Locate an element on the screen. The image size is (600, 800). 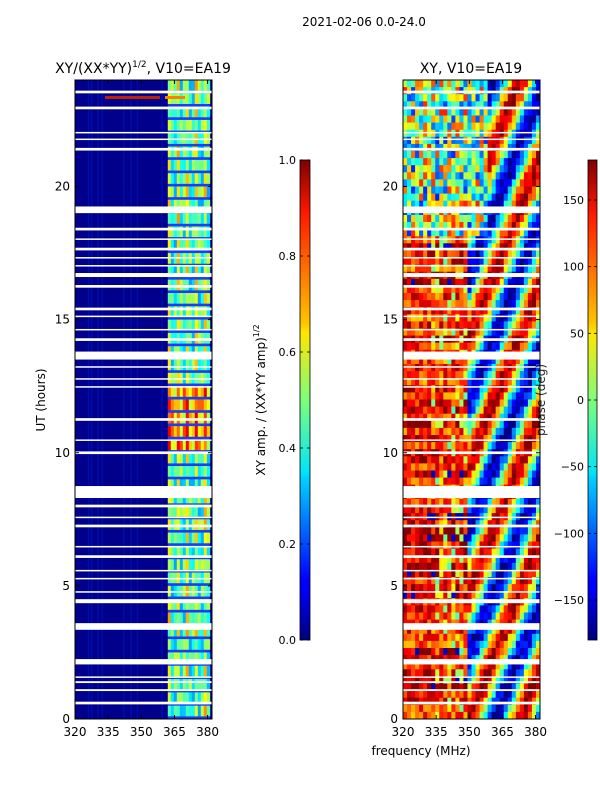
phase-panel-title: XY, V10=EA19 is located at coordinates (471, 69).